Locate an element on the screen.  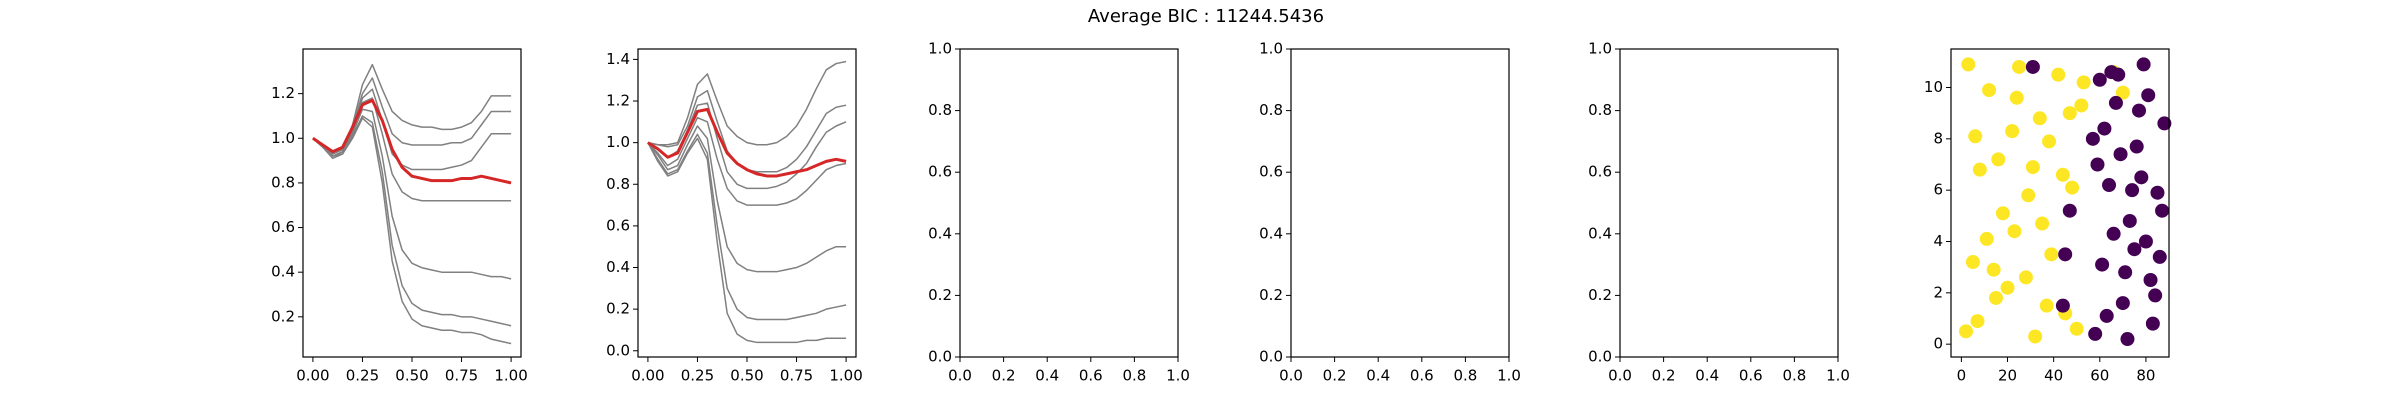
figure-title: Average BIC : 11244.5436 is located at coordinates (1206, 16).